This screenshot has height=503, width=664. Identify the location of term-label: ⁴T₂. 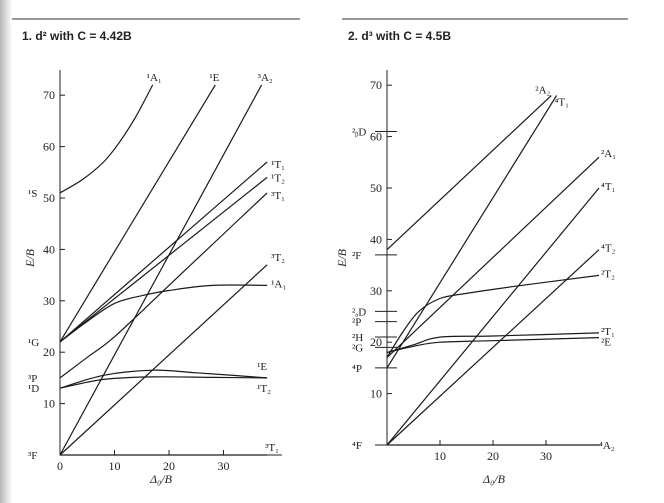
(608, 249).